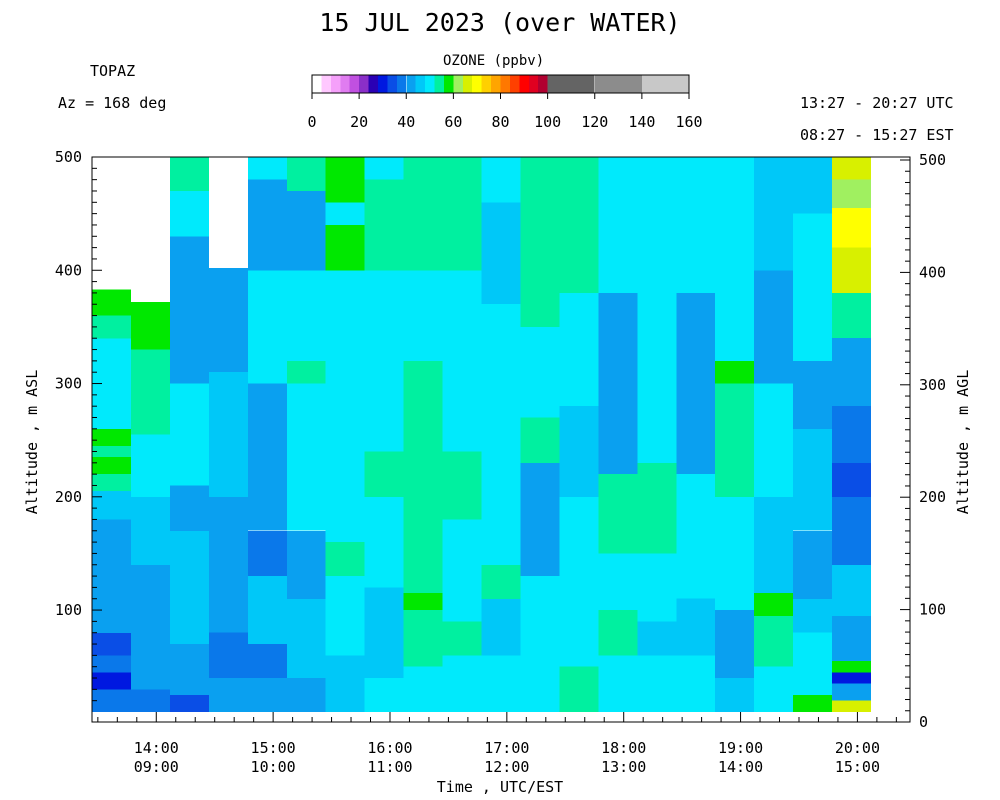  I want to click on y-tick-label-right: 100, so click(932, 610).